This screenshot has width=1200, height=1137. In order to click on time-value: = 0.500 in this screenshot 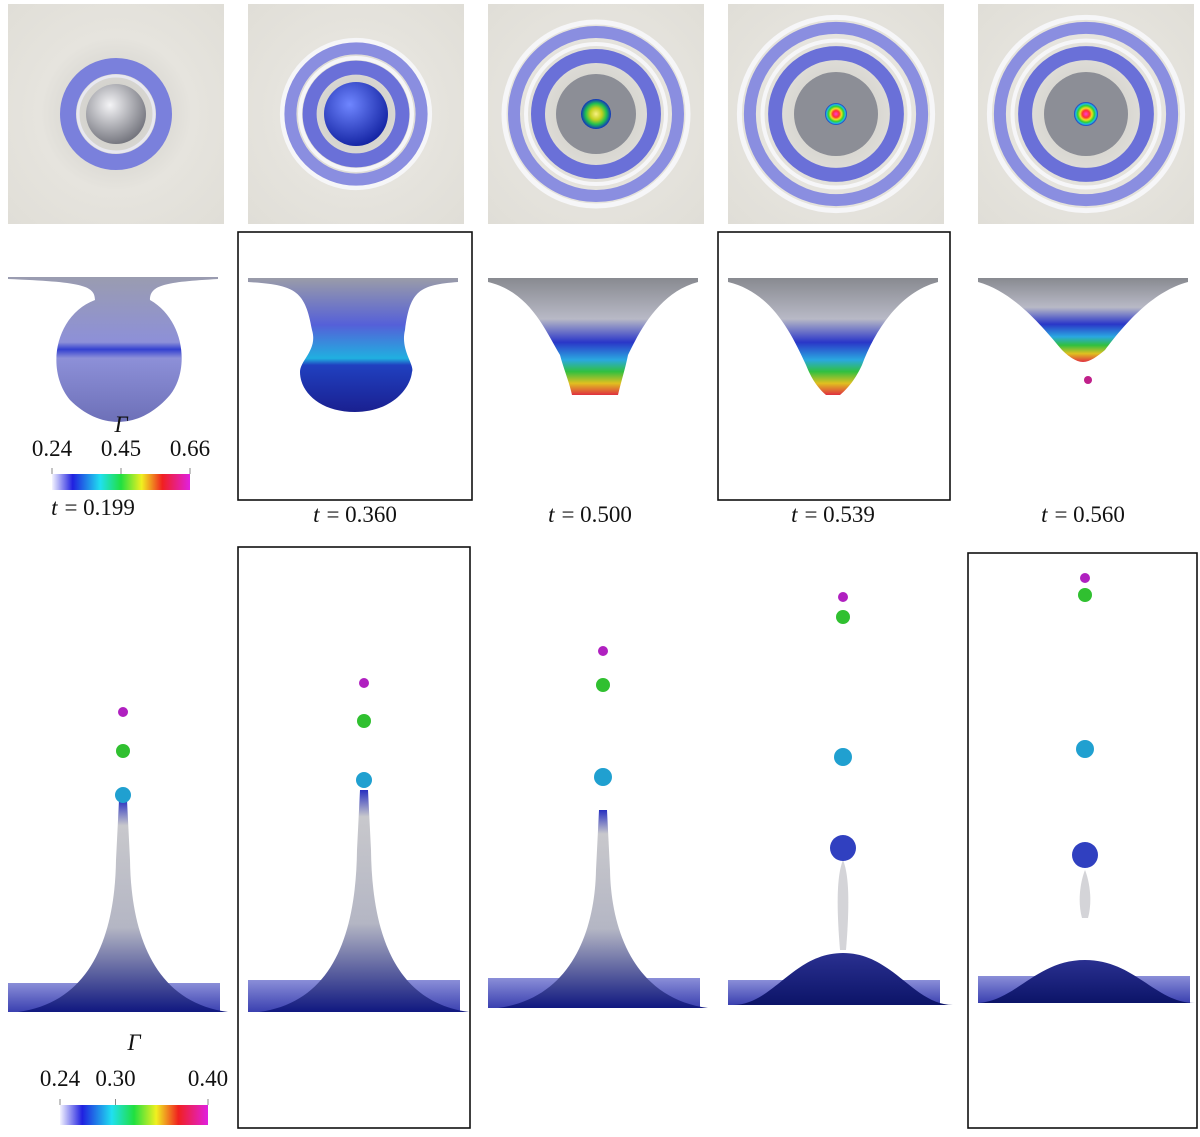, I will do `click(596, 514)`.